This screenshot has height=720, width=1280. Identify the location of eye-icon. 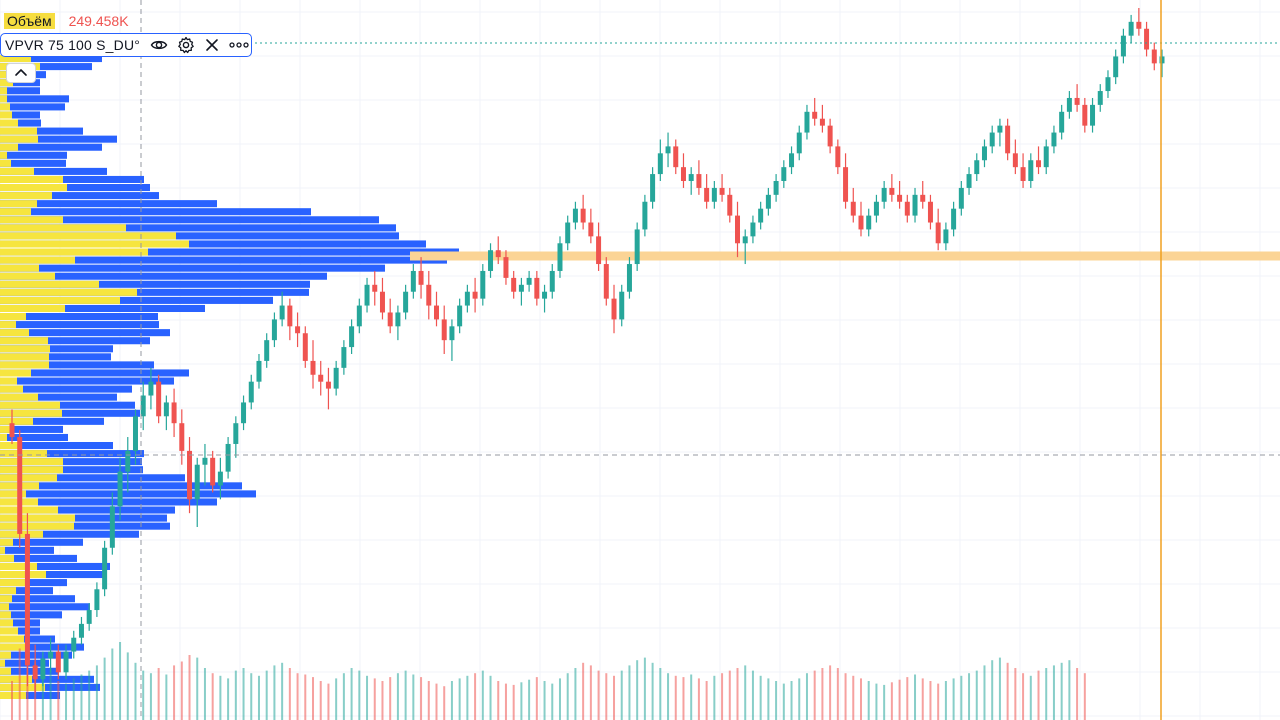
(159, 45).